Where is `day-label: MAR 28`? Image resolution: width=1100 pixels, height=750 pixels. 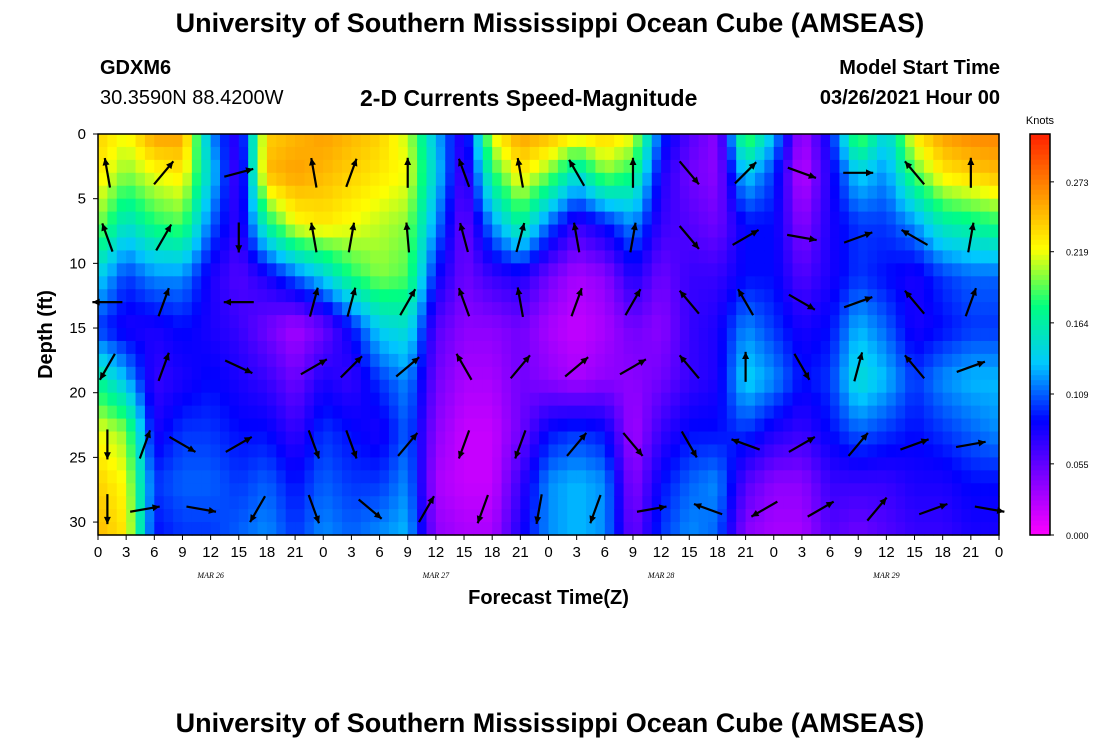 day-label: MAR 28 is located at coordinates (660, 575).